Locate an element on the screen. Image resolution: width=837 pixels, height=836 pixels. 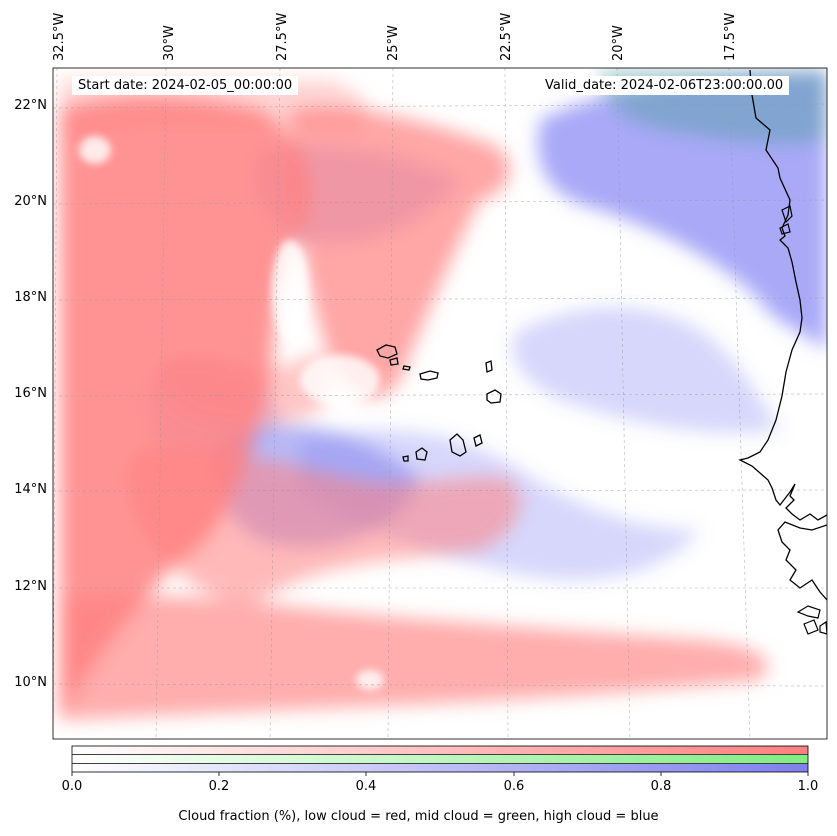
lat-label-14n: 14°N is located at coordinates (30, 489).